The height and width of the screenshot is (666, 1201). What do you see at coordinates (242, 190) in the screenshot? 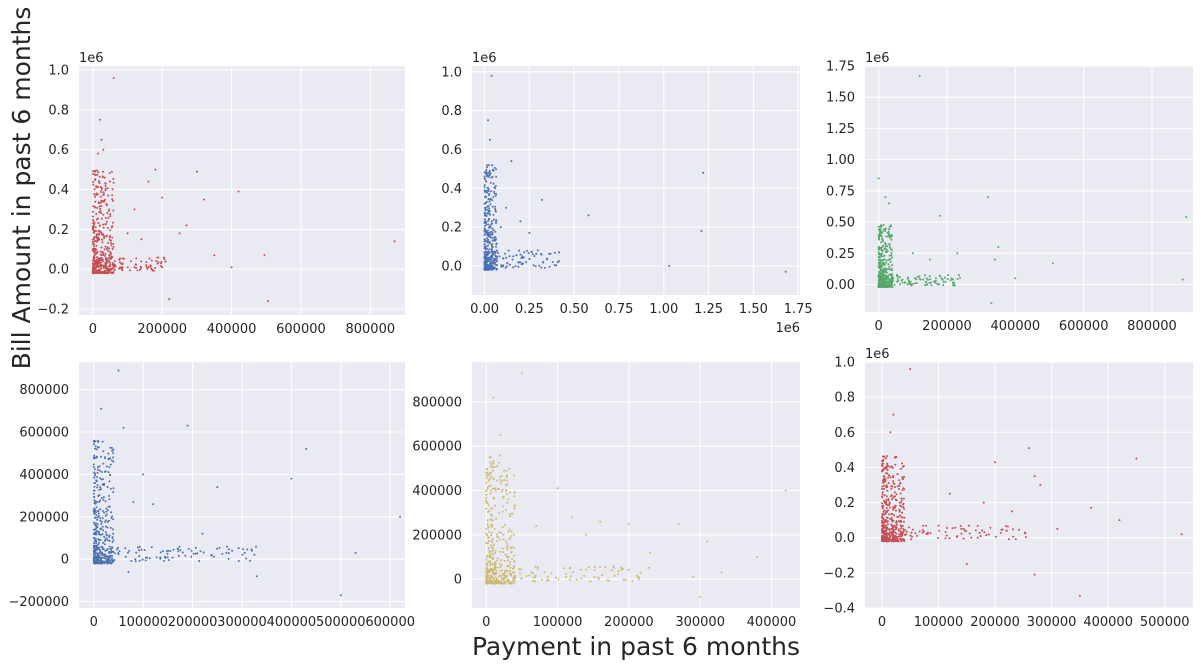
I see `plot-area` at bounding box center [242, 190].